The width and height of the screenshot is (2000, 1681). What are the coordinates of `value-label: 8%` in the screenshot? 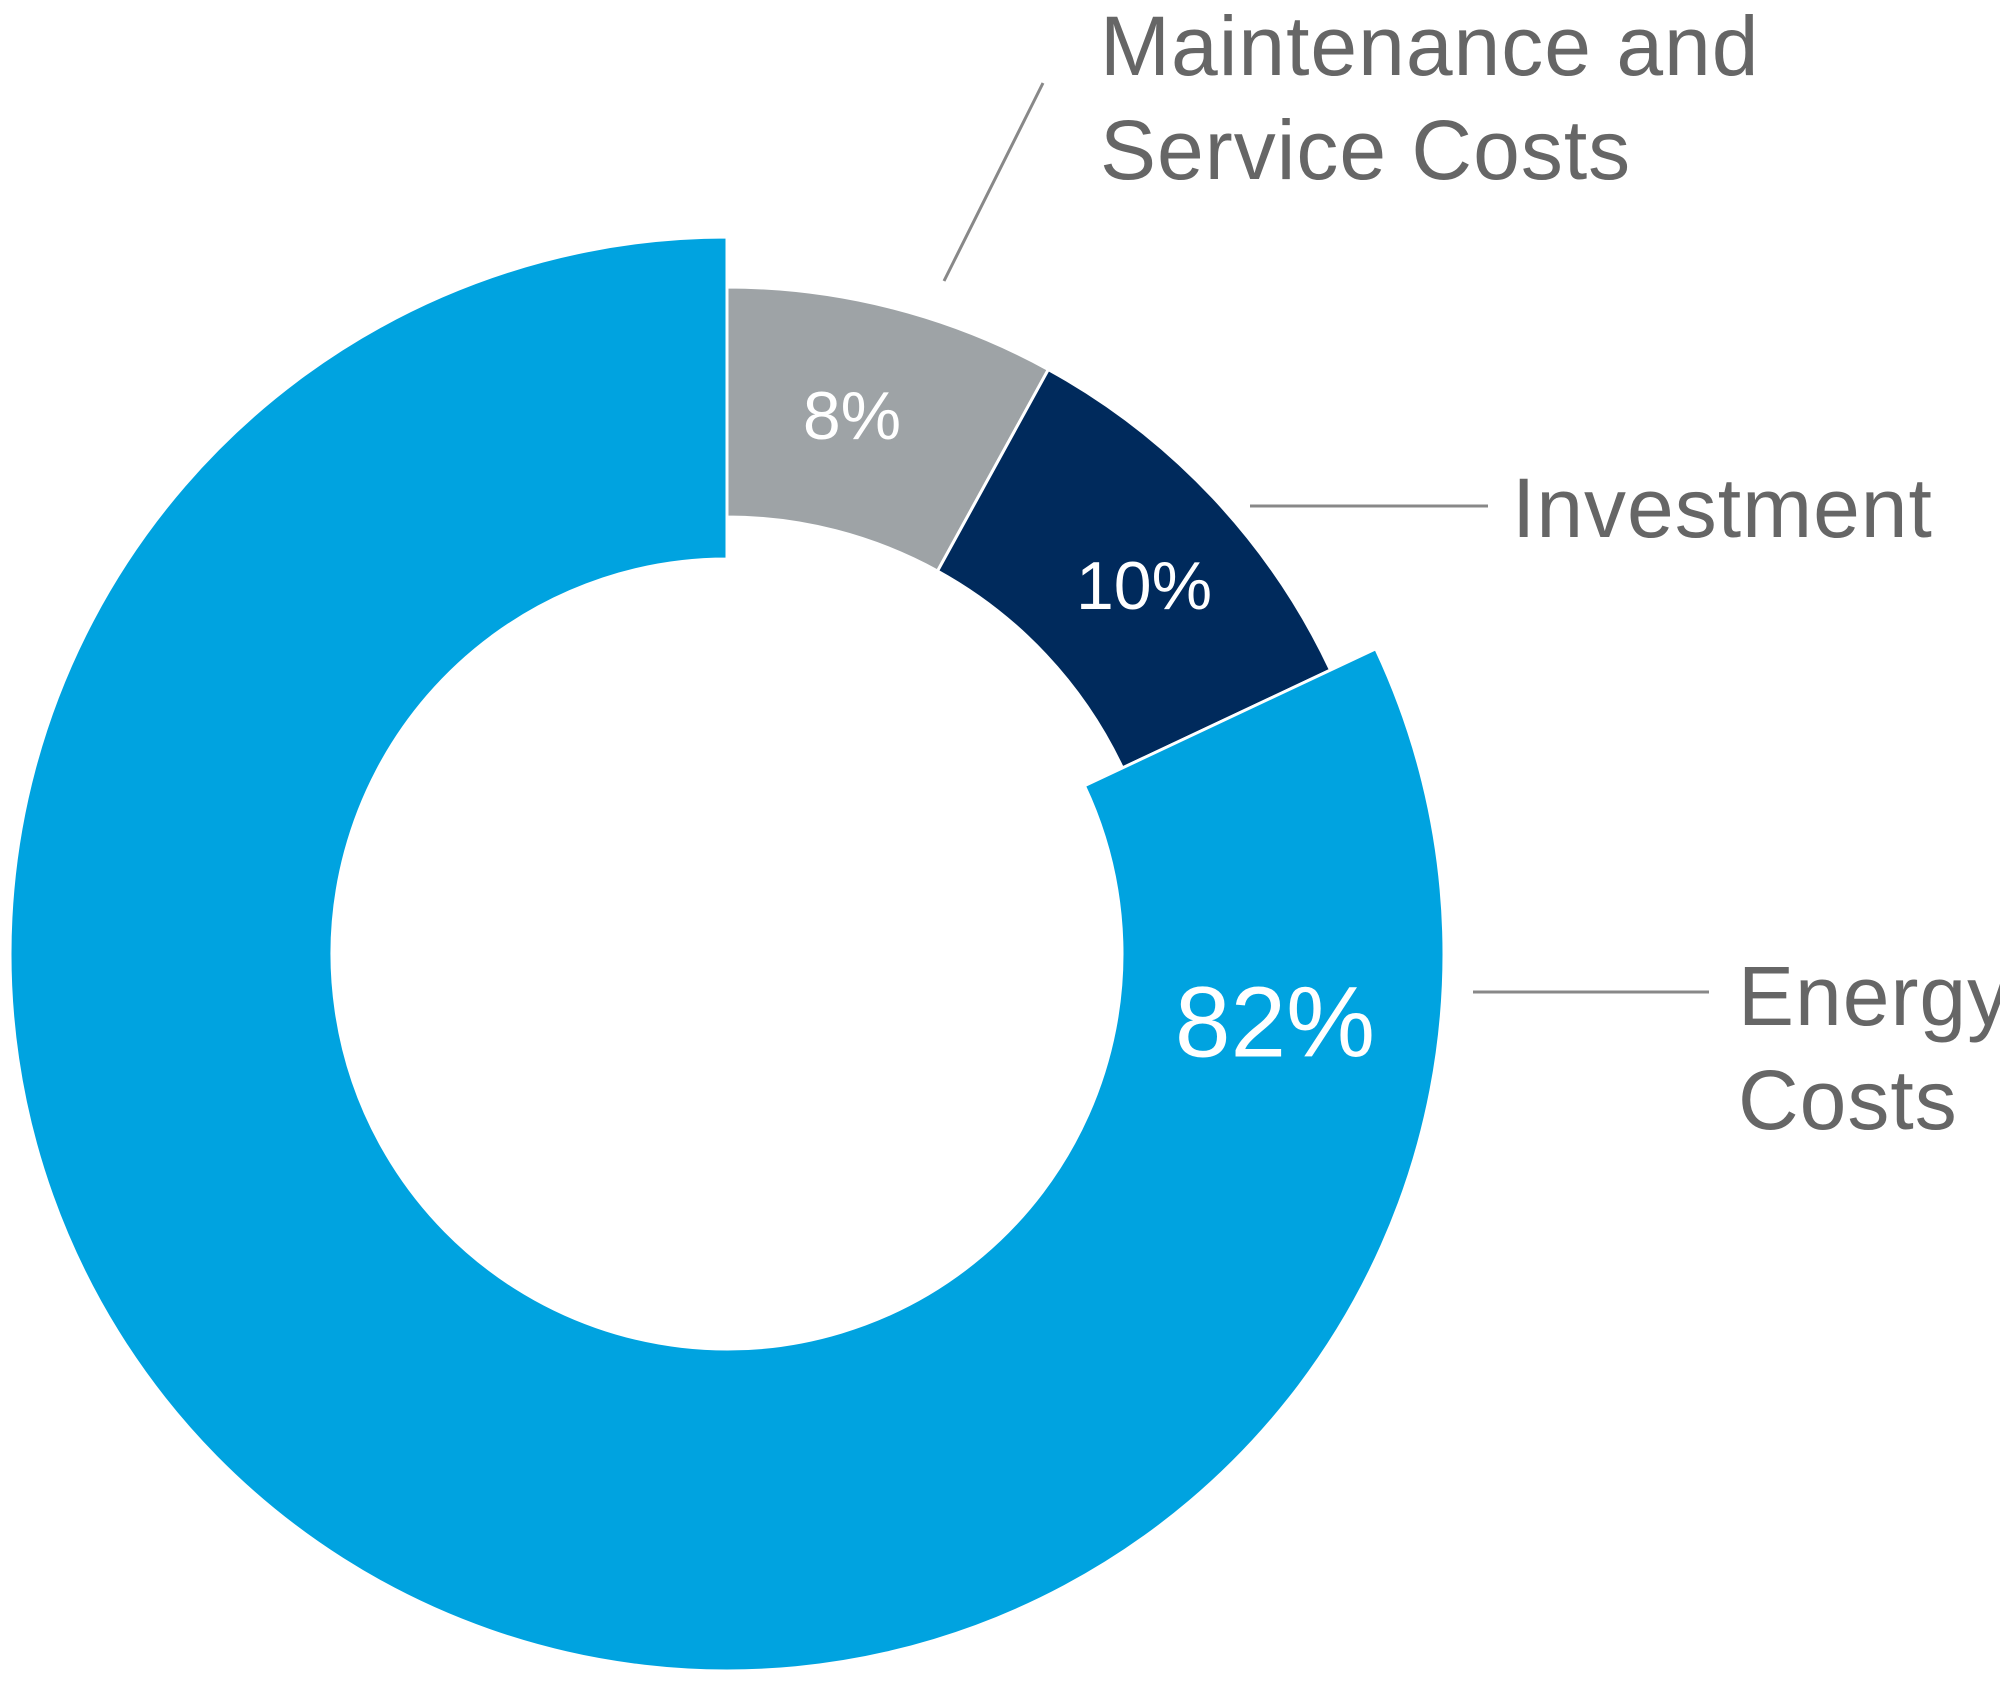 It's located at (852, 416).